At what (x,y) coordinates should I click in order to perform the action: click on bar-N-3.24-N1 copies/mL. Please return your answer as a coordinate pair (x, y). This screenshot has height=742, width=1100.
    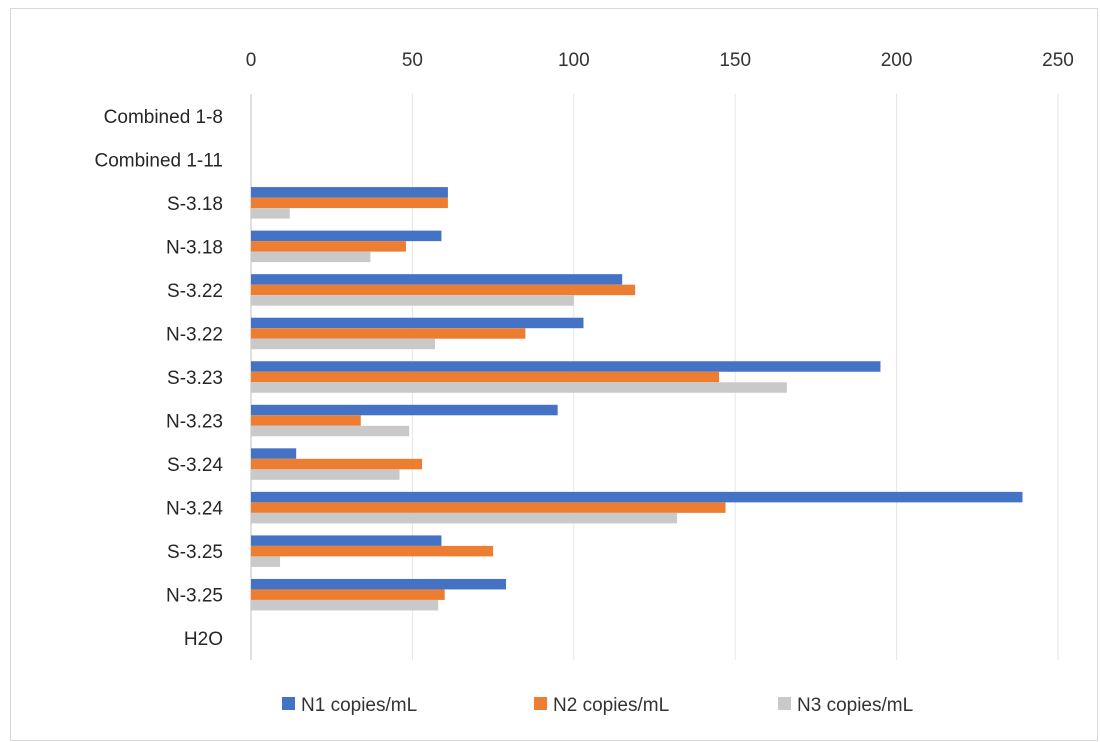
    Looking at the image, I should click on (637, 497).